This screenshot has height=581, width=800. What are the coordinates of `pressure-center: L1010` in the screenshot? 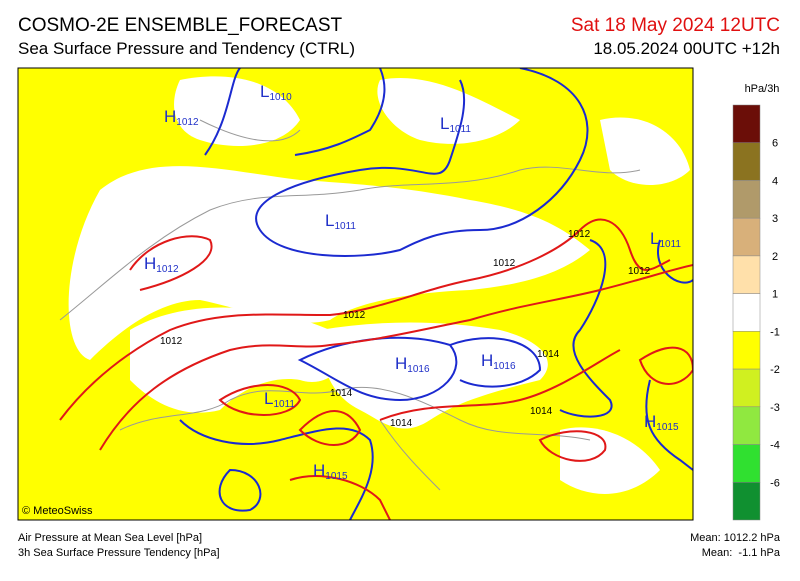 It's located at (276, 92).